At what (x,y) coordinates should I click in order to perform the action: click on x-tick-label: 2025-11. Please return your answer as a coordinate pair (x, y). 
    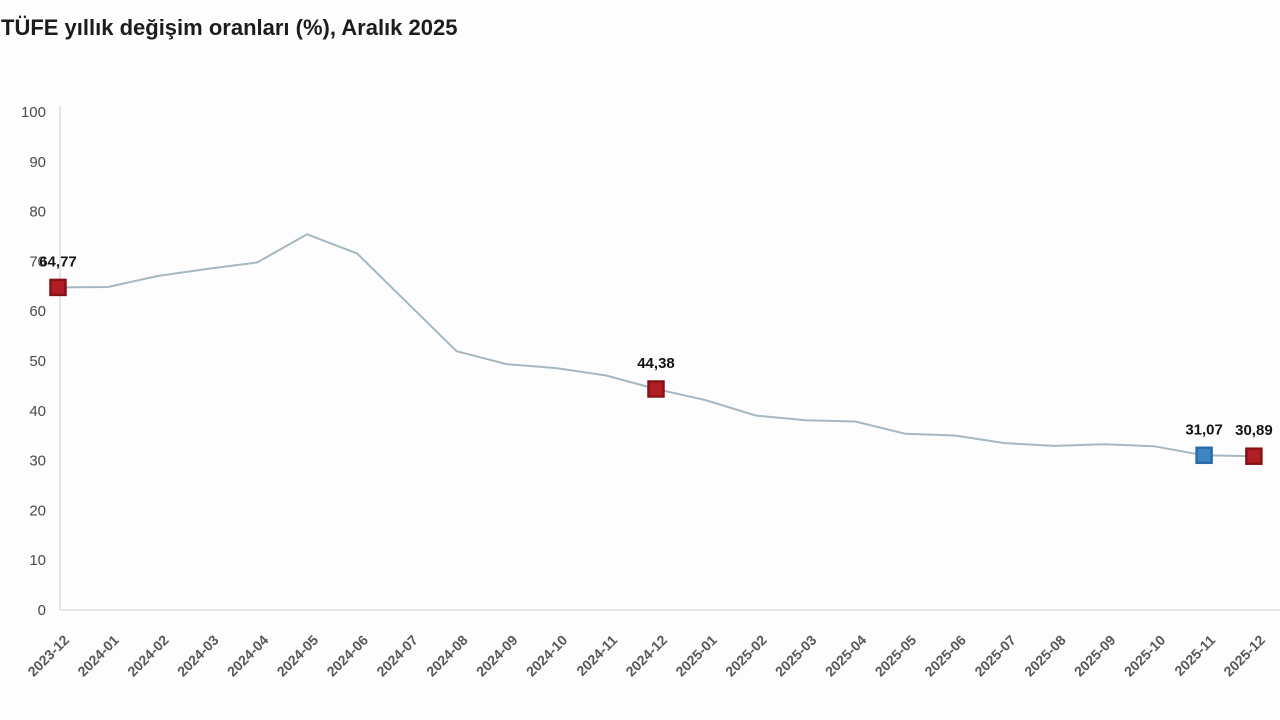
    Looking at the image, I should click on (1194, 655).